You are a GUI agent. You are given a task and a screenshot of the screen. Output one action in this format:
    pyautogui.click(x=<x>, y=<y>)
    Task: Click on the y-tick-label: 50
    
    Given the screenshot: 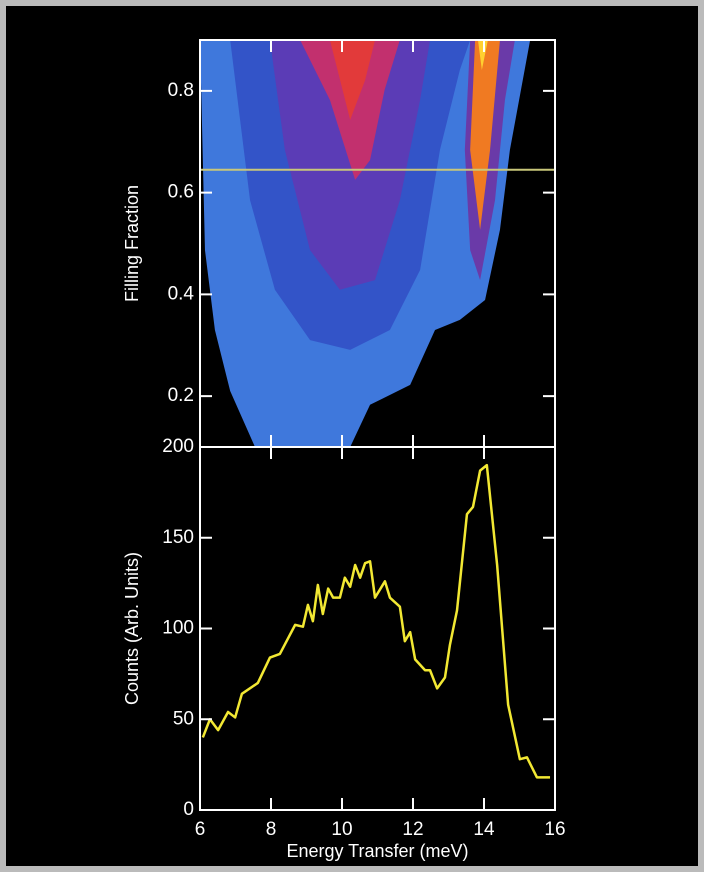 What is the action you would take?
    pyautogui.click(x=183, y=718)
    